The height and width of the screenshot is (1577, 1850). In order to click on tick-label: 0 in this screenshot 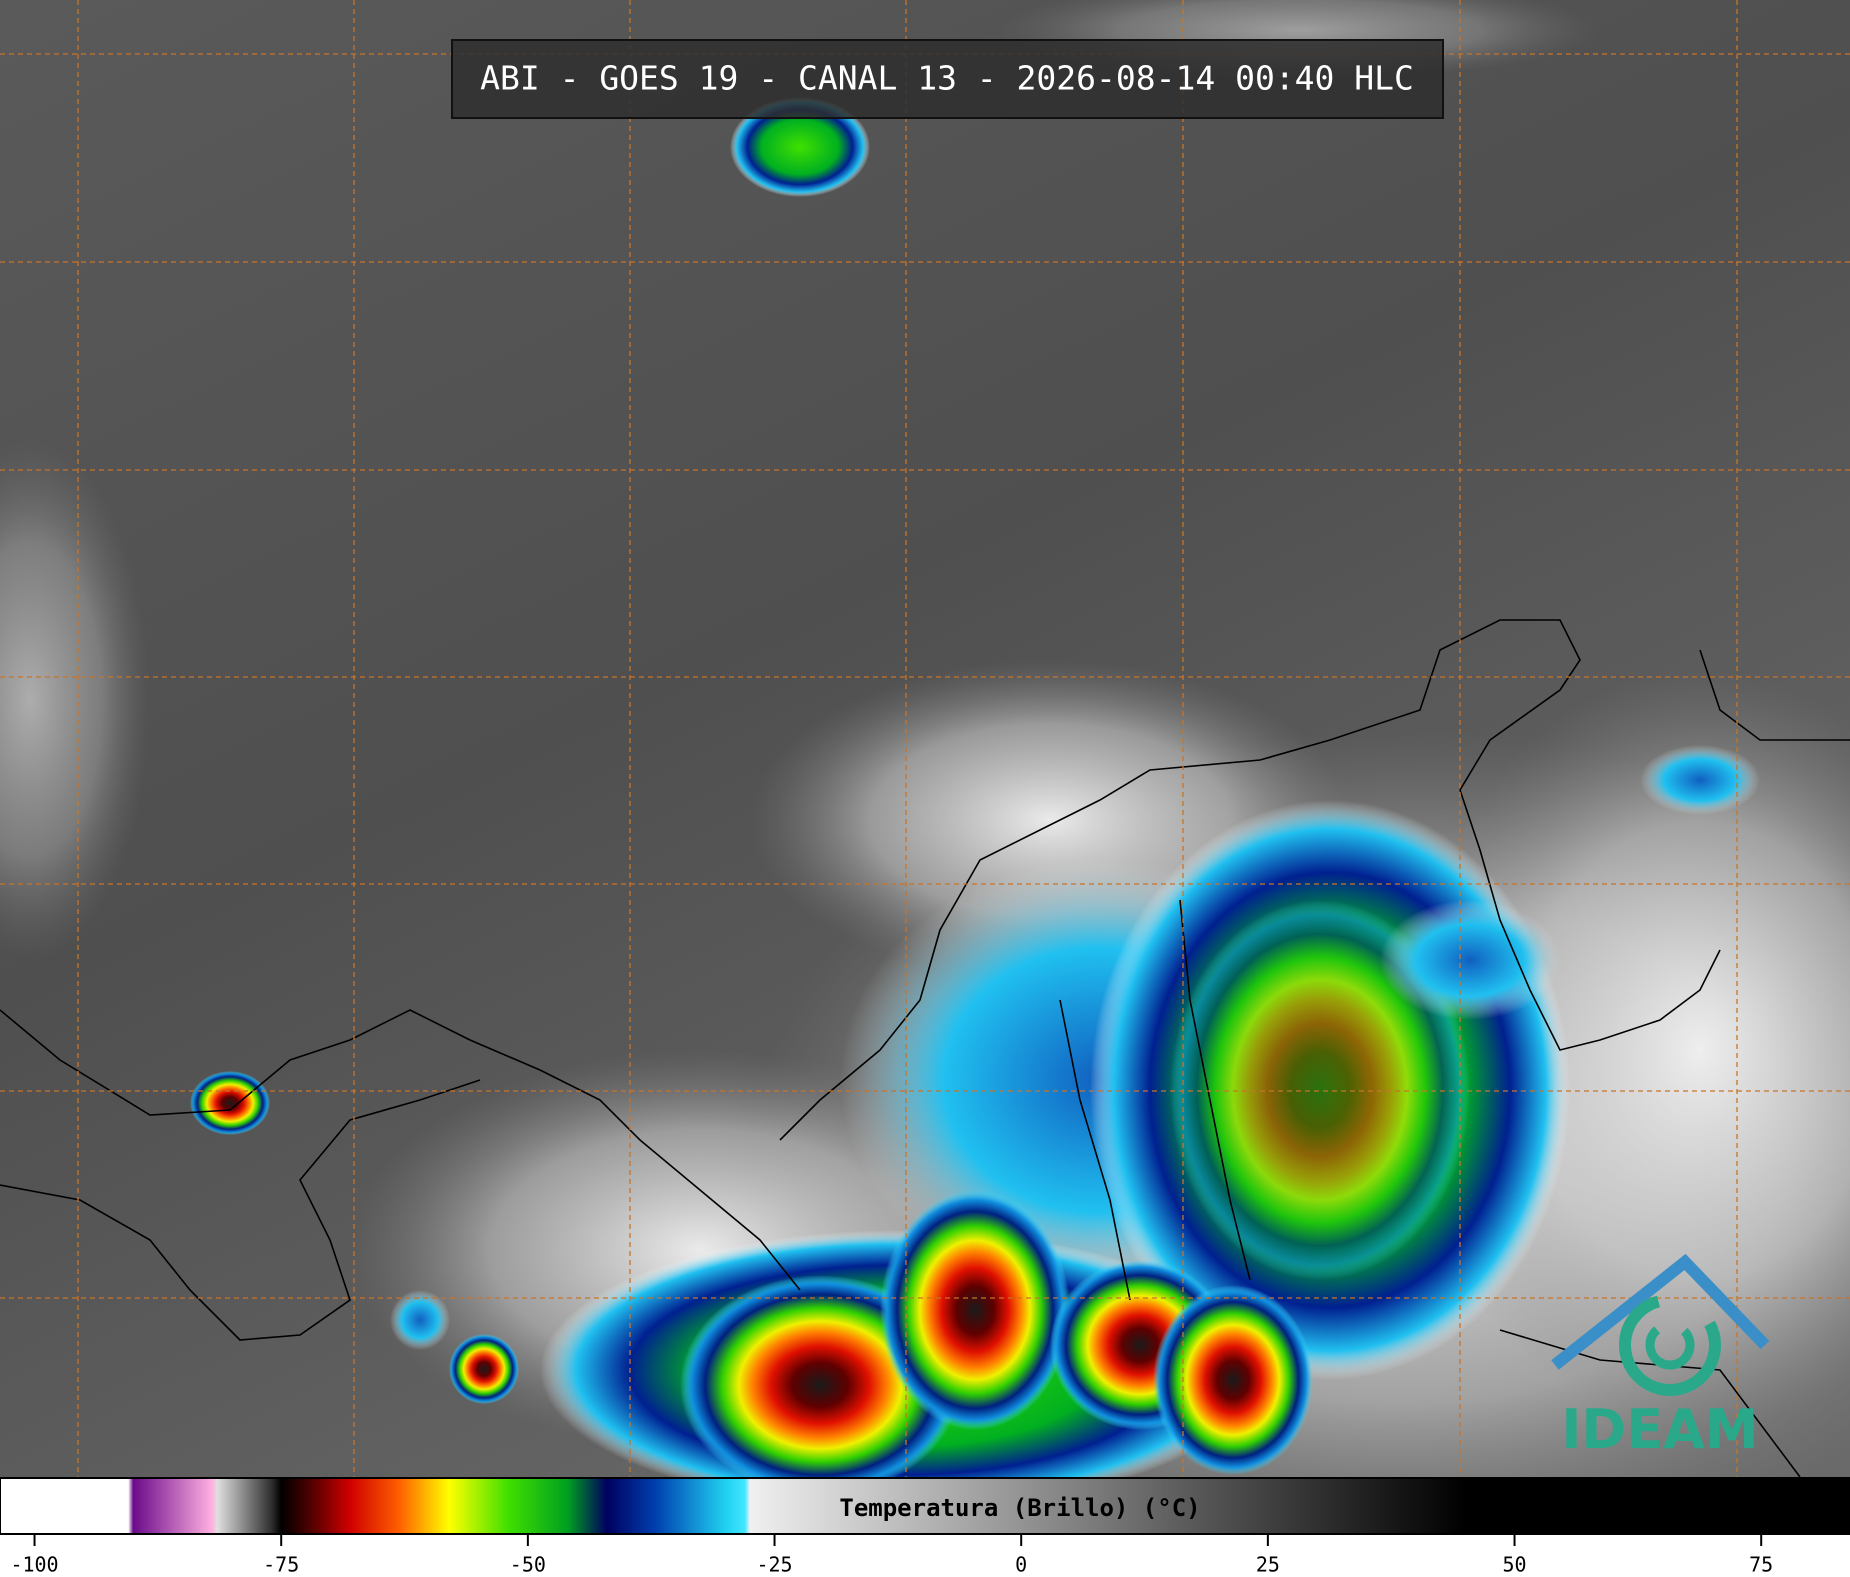, I will do `click(1021, 1565)`.